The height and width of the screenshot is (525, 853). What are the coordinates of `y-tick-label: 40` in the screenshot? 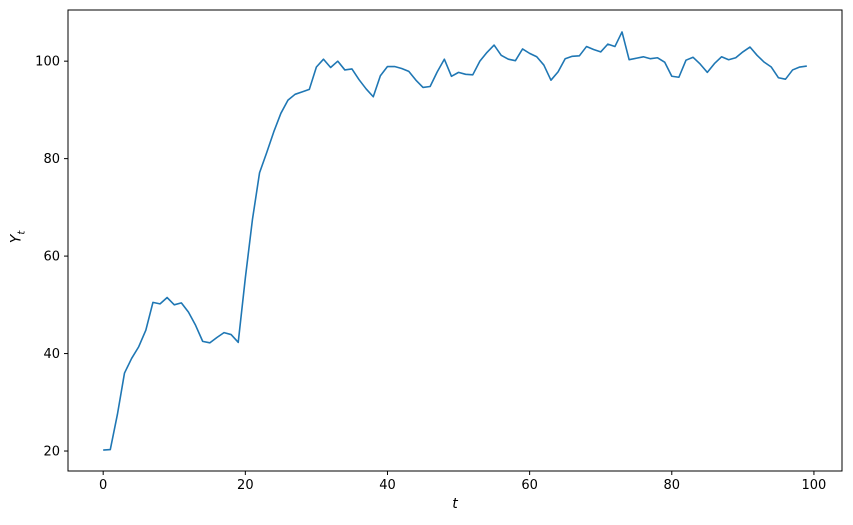 It's located at (51, 354).